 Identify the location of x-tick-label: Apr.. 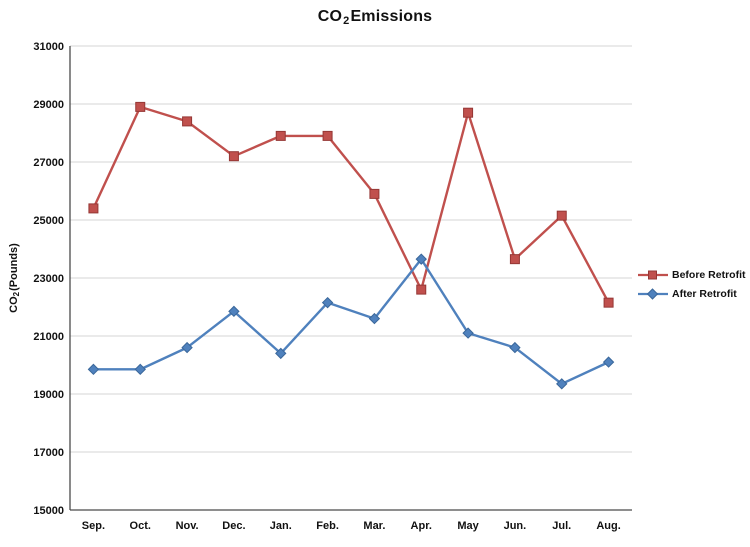
(421, 526).